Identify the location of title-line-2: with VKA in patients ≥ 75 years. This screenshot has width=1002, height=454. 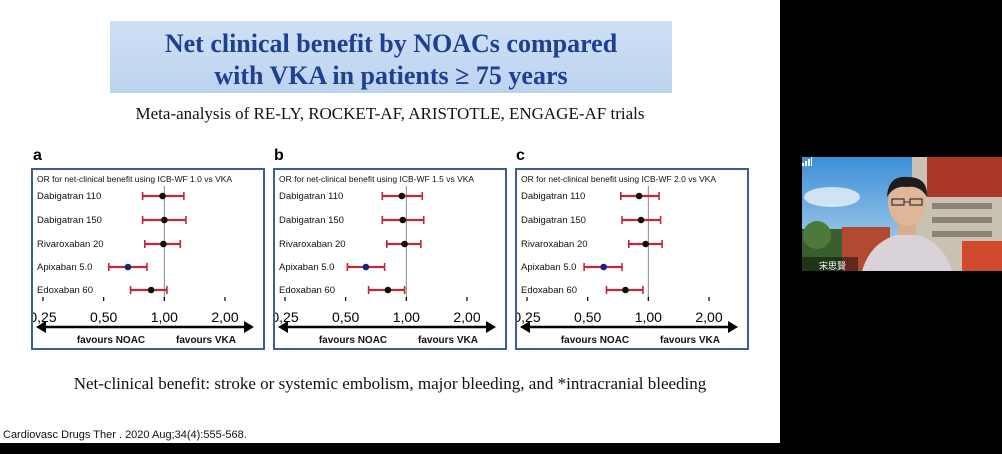
(391, 75).